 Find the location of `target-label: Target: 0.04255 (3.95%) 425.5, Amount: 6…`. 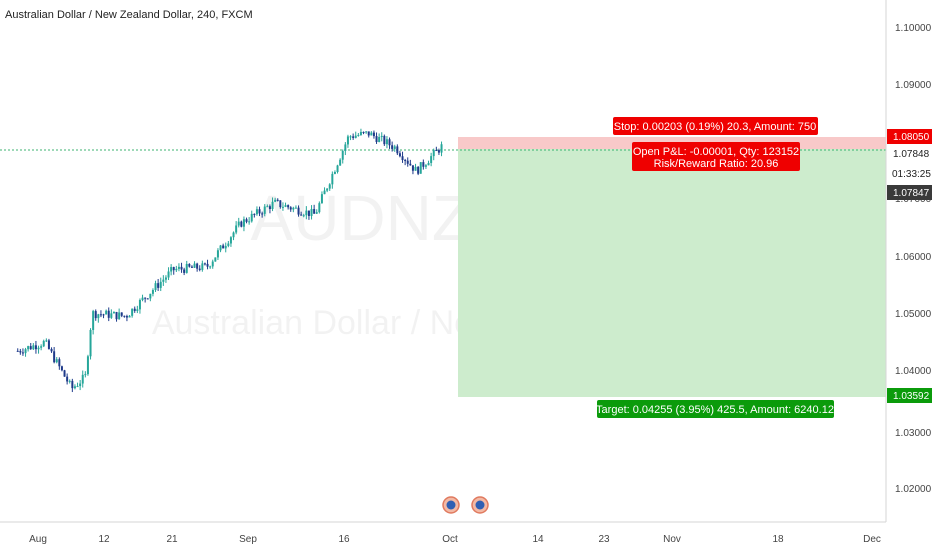

target-label: Target: 0.04255 (3.95%) 425.5, Amount: 6… is located at coordinates (715, 409).